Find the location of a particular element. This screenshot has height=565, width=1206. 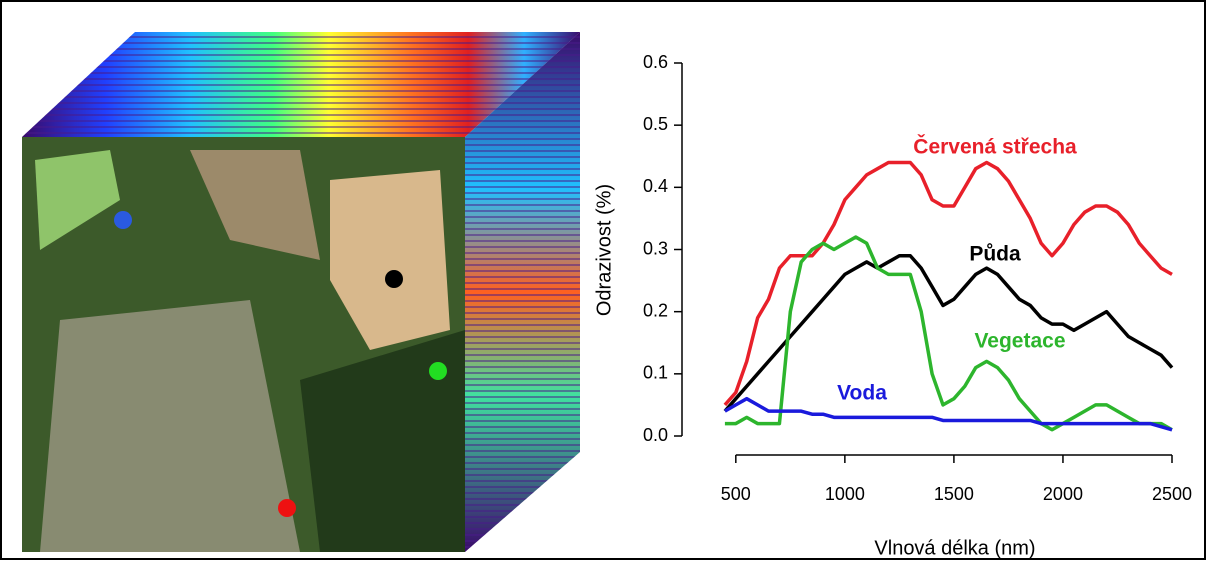

y-tick-label: 0.3 is located at coordinates (655, 248).